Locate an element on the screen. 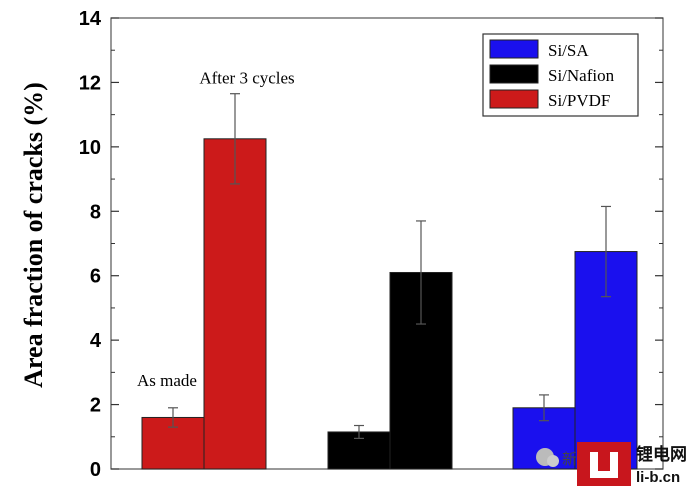 The height and width of the screenshot is (490, 693). bar is located at coordinates (235, 304).